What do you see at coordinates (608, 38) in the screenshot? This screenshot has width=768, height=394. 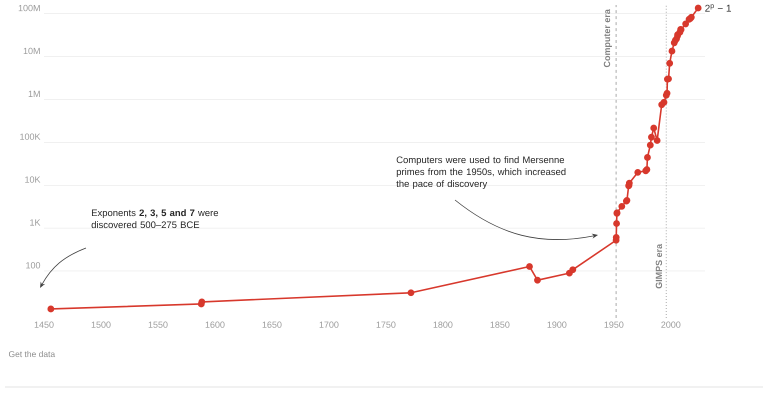 I see `ref-line-label: Computer era` at bounding box center [608, 38].